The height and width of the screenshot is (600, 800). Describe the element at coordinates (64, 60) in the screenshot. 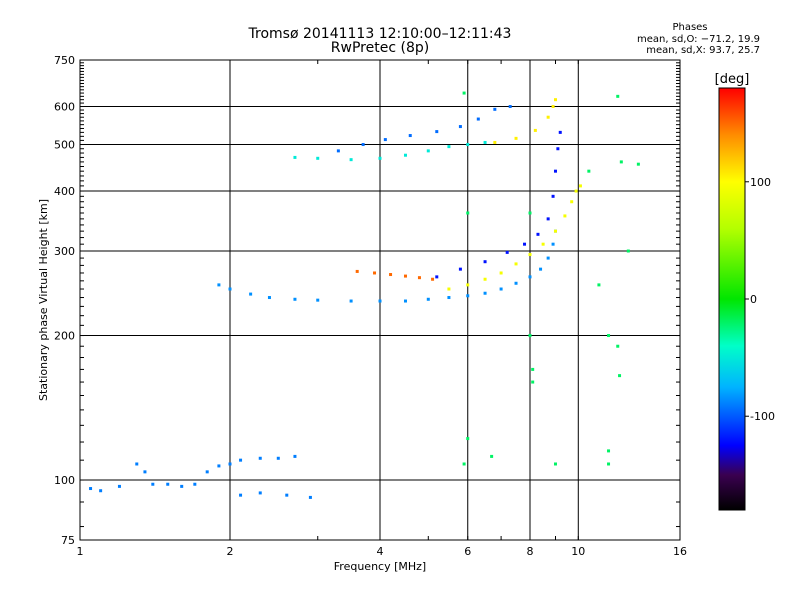

I see `y-tick-label: 750` at that location.